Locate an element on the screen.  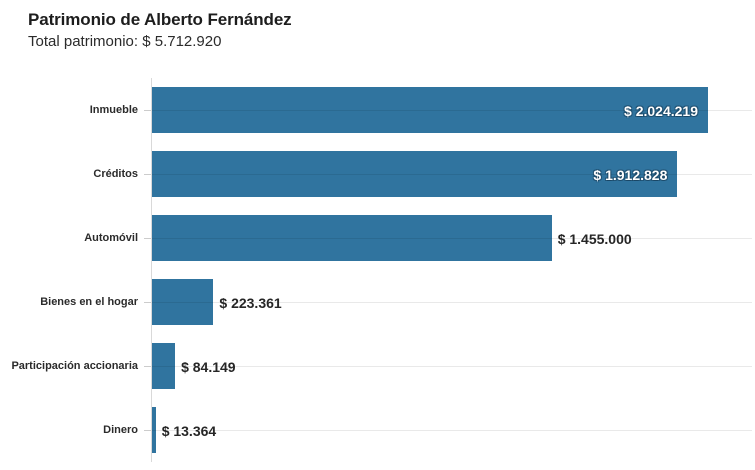
chart-subtitle: Total patrimonio: $ 5.712.920 is located at coordinates (125, 41).